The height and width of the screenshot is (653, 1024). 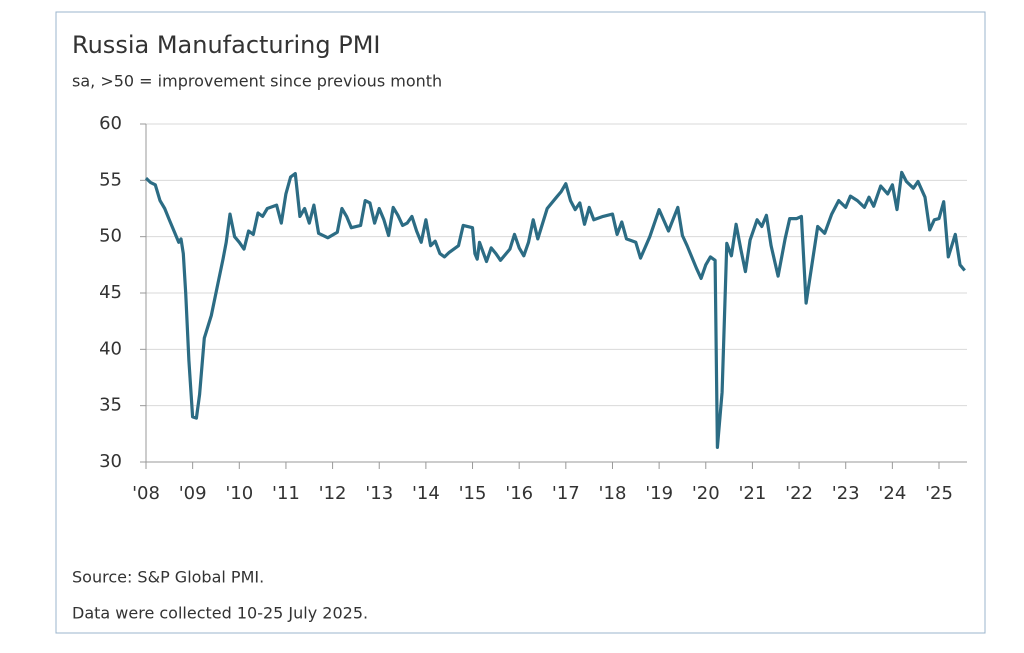 I want to click on x-tick-label: '19, so click(x=659, y=493).